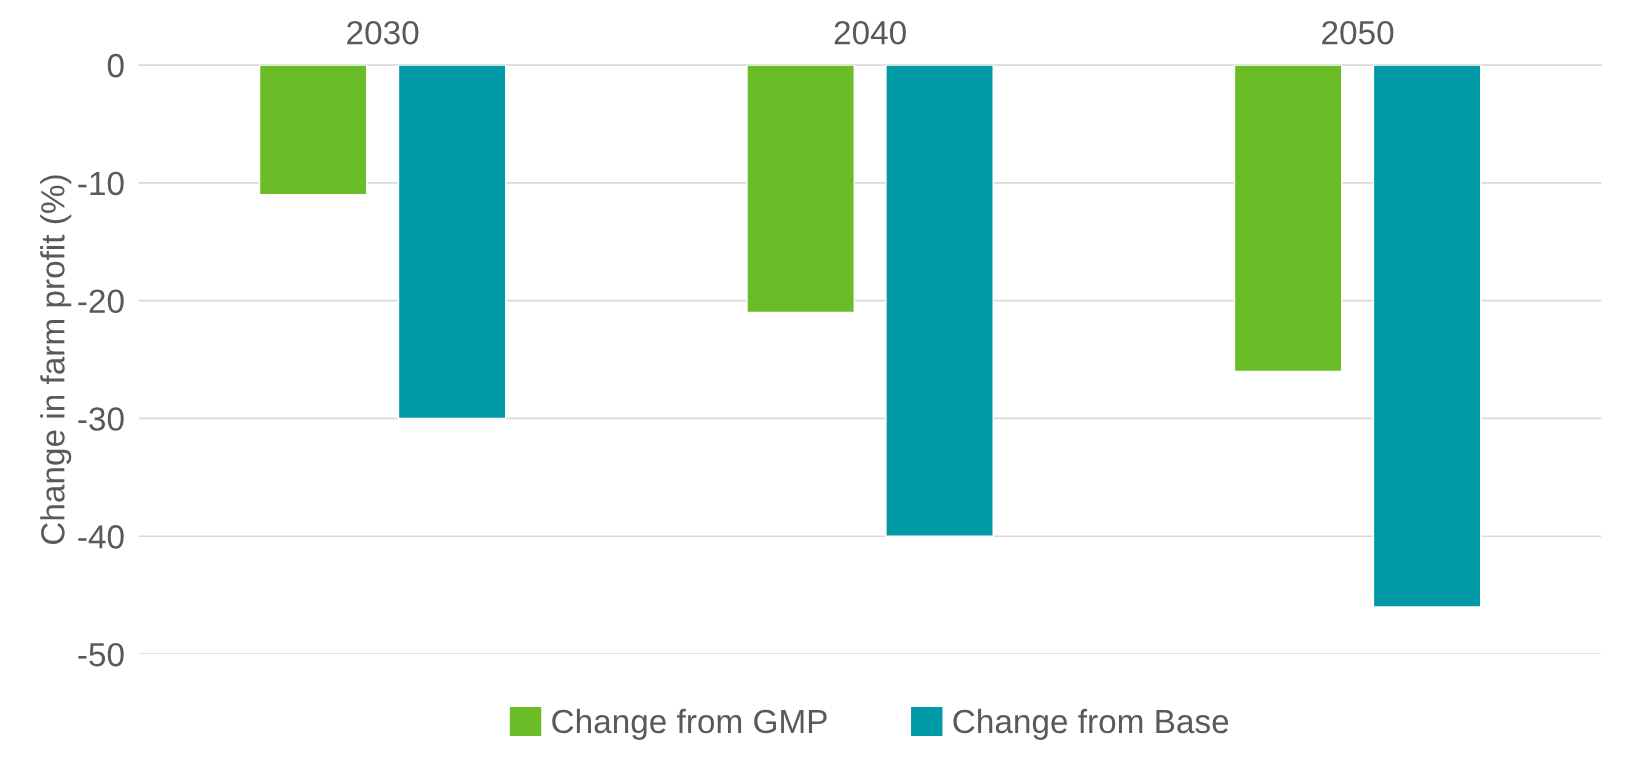 Image resolution: width=1634 pixels, height=765 pixels. Describe the element at coordinates (101, 654) in the screenshot. I see `y-tick-label: -50` at that location.